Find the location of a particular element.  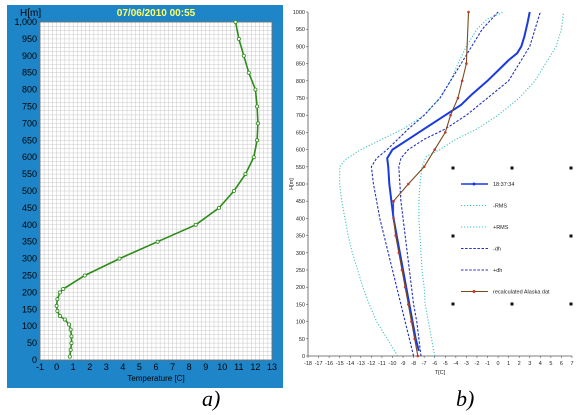

chart-a-y-tick-label: 850 is located at coordinates (29, 73).